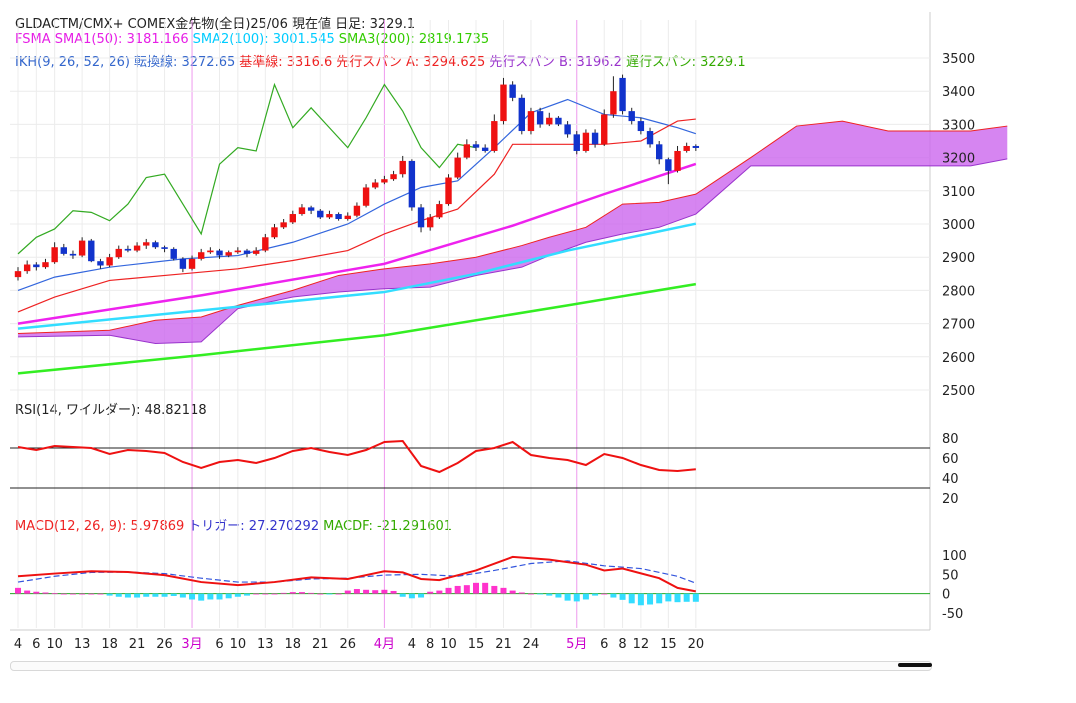 This screenshot has width=1076, height=703. What do you see at coordinates (412, 644) in the screenshot?
I see `x-tick-label: 4` at bounding box center [412, 644].